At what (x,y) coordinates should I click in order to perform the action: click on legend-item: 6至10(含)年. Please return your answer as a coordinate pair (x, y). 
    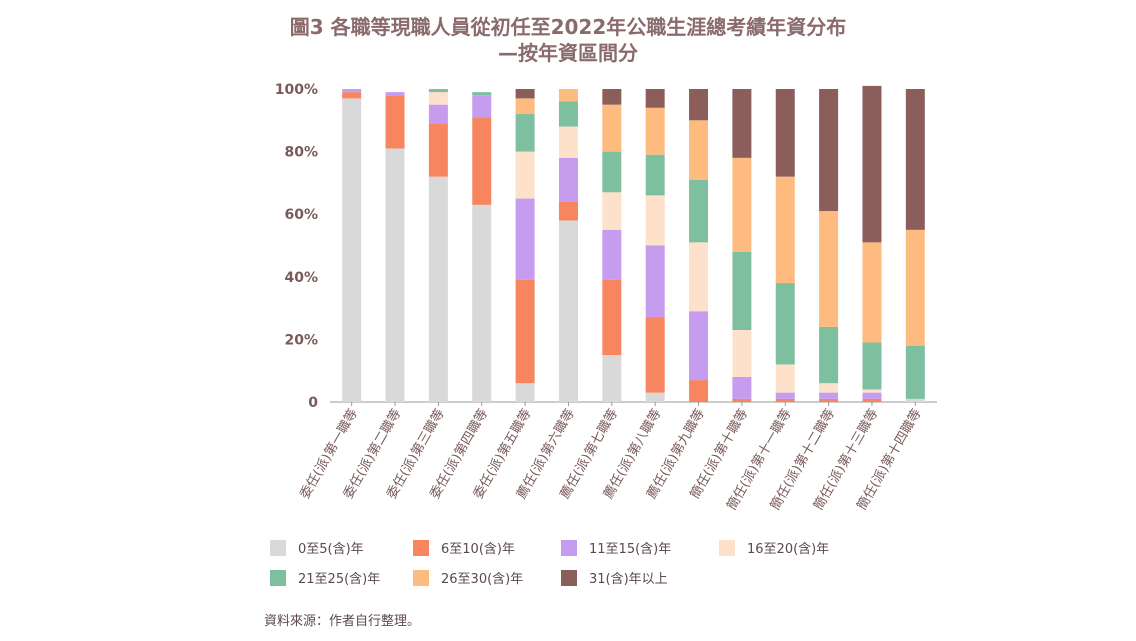
    Looking at the image, I should click on (464, 547).